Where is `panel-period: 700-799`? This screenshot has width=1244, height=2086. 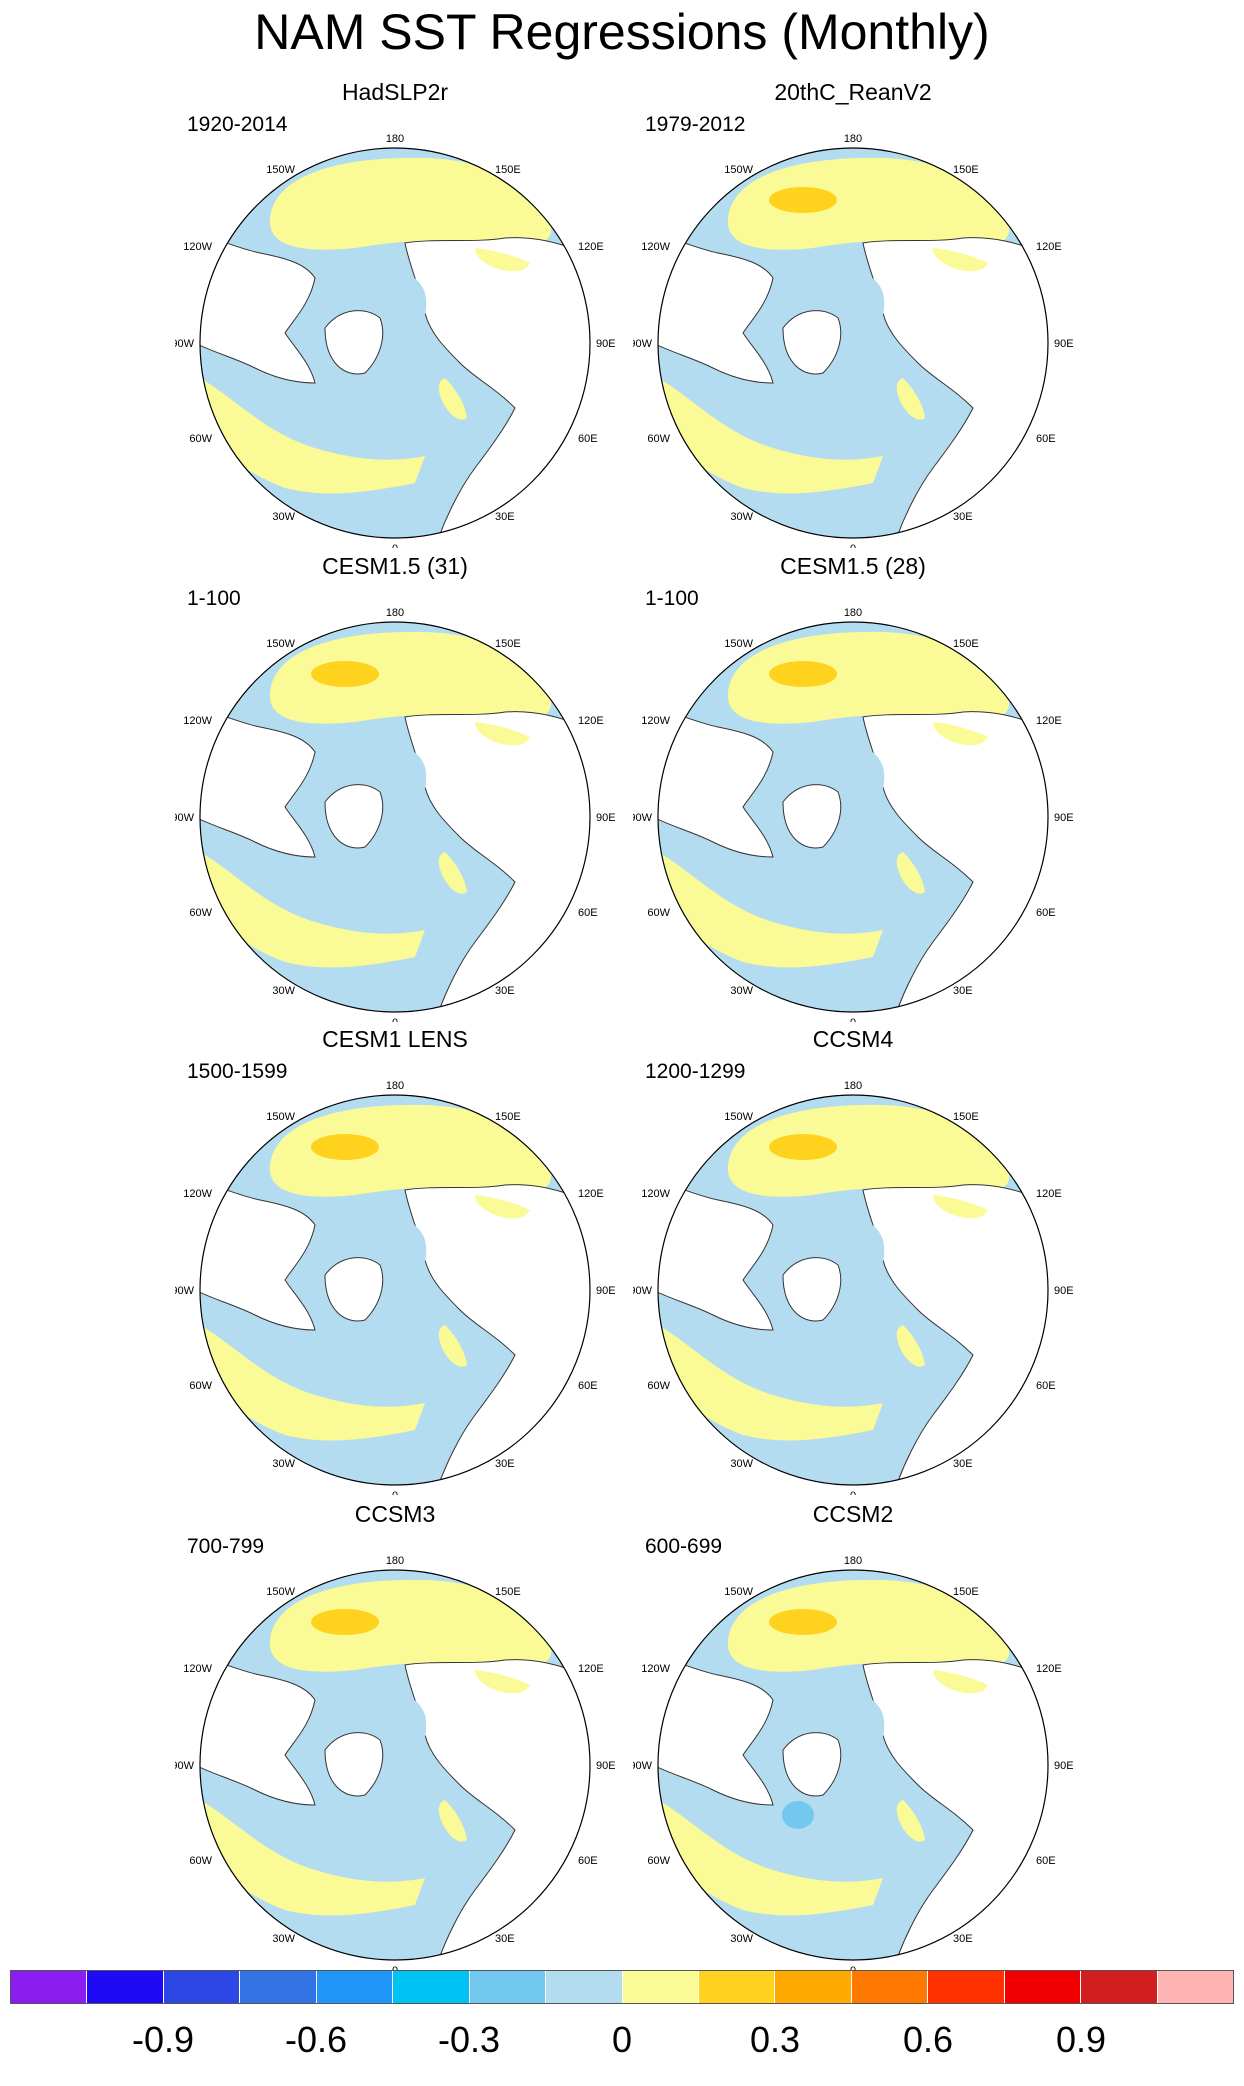 panel-period: 700-799 is located at coordinates (226, 1546).